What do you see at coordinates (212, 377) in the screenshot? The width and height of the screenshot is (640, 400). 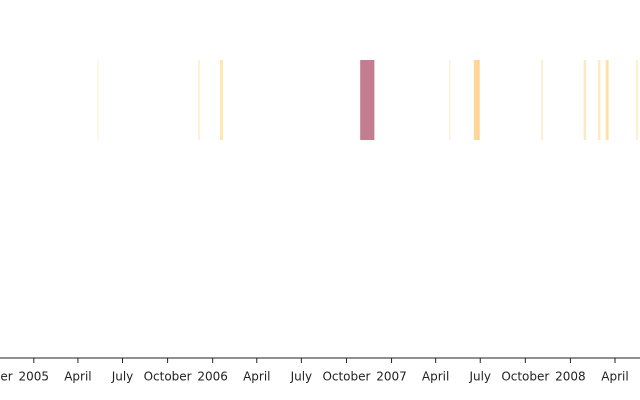 I see `x-tick-label: 2006` at bounding box center [212, 377].